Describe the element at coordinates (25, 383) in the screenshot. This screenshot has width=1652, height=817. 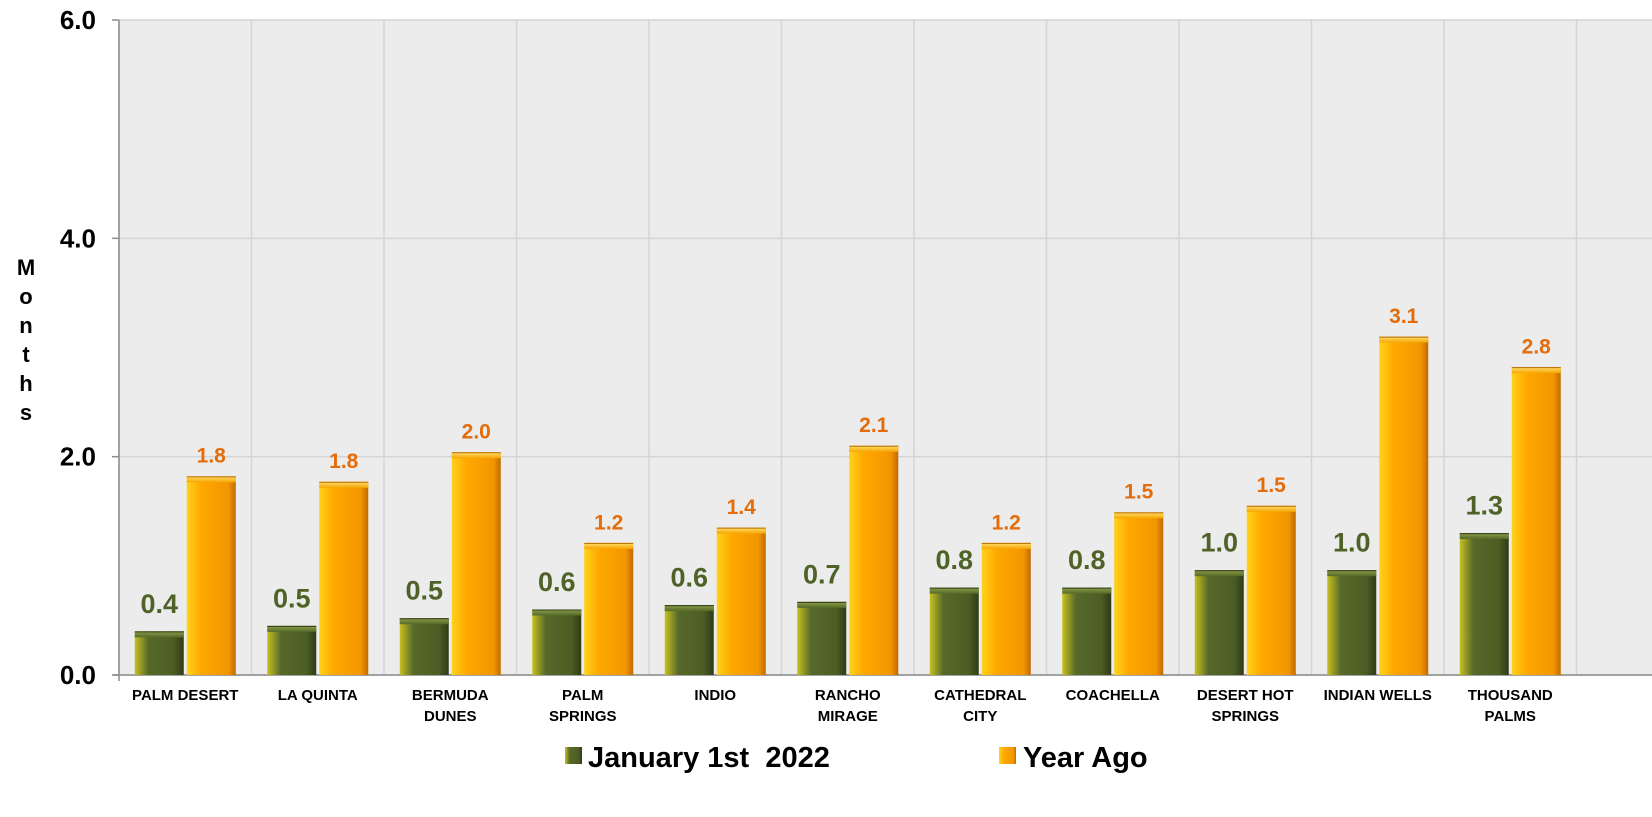
I see `y-axis-label-letter: h` at that location.